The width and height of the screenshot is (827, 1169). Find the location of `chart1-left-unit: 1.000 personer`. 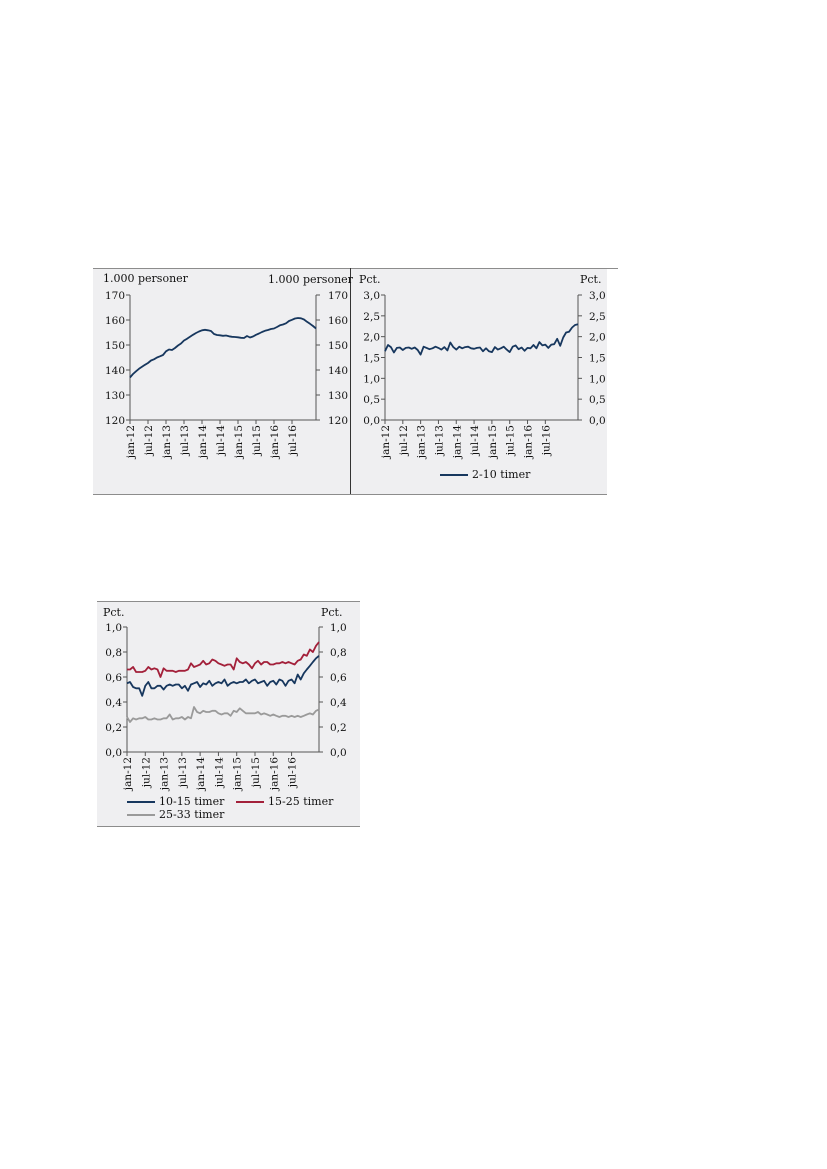

chart1-left-unit: 1.000 personer is located at coordinates (145, 278).